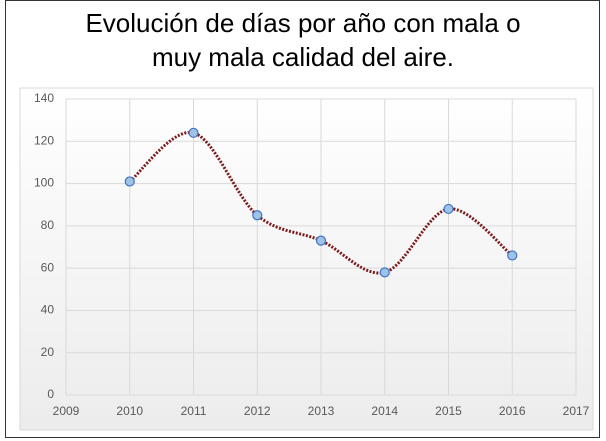  I want to click on x-tick-label: 2016, so click(512, 411).